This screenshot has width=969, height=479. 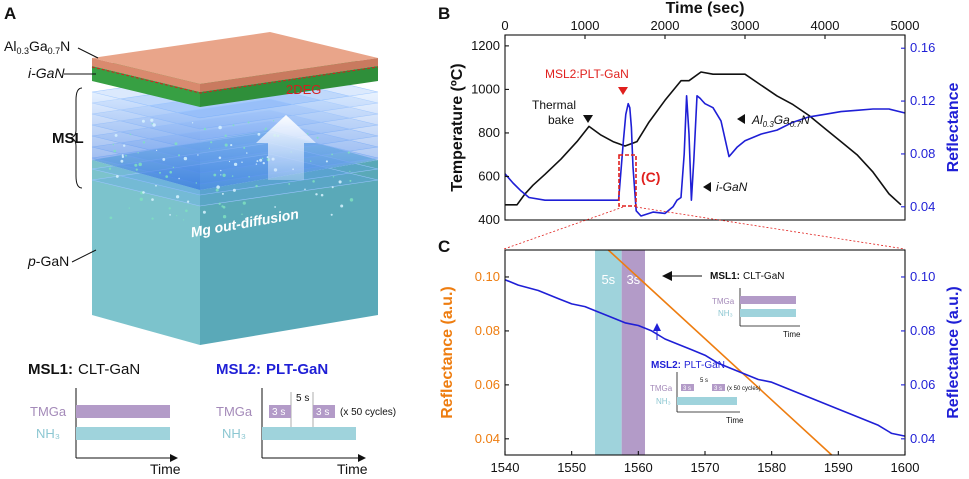 What do you see at coordinates (444, 13) in the screenshot?
I see `panel-b-letter: B` at bounding box center [444, 13].